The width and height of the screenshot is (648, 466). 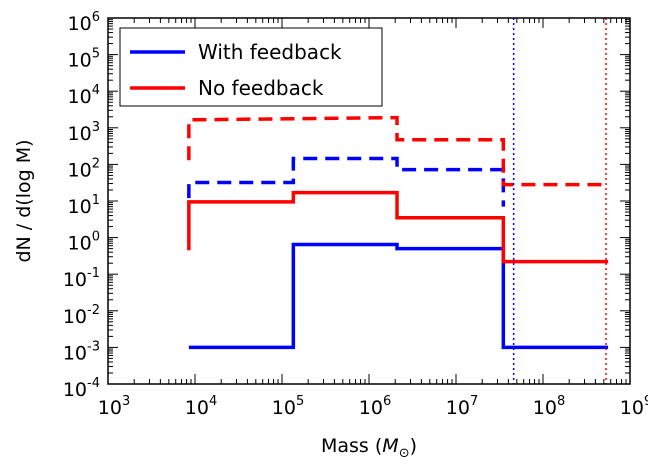 I want to click on x-tick-label-4: 10⁷, so click(x=462, y=406).